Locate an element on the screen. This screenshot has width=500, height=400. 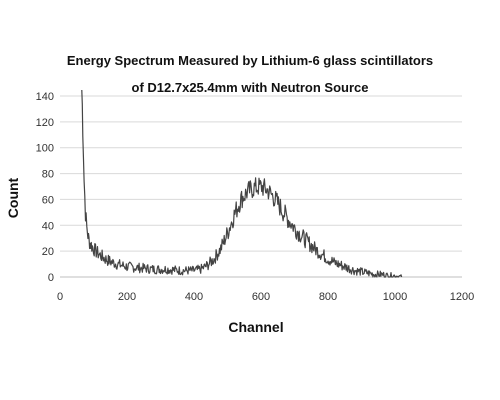
x-tick-label: 600 is located at coordinates (261, 297).